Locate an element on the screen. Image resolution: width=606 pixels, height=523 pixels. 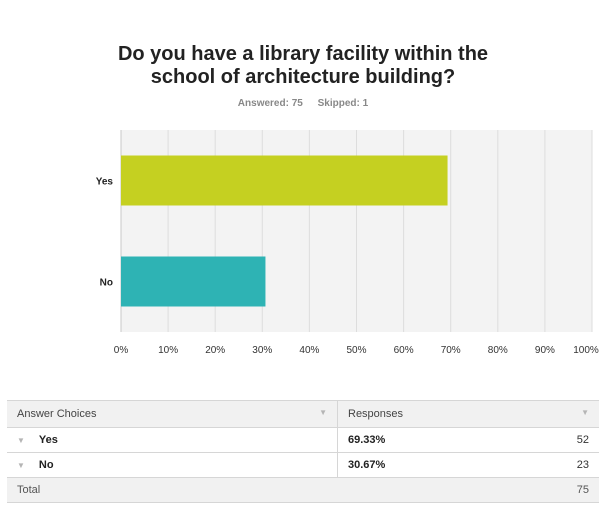
question-title-line-2: school of architecture building? is located at coordinates (303, 77).